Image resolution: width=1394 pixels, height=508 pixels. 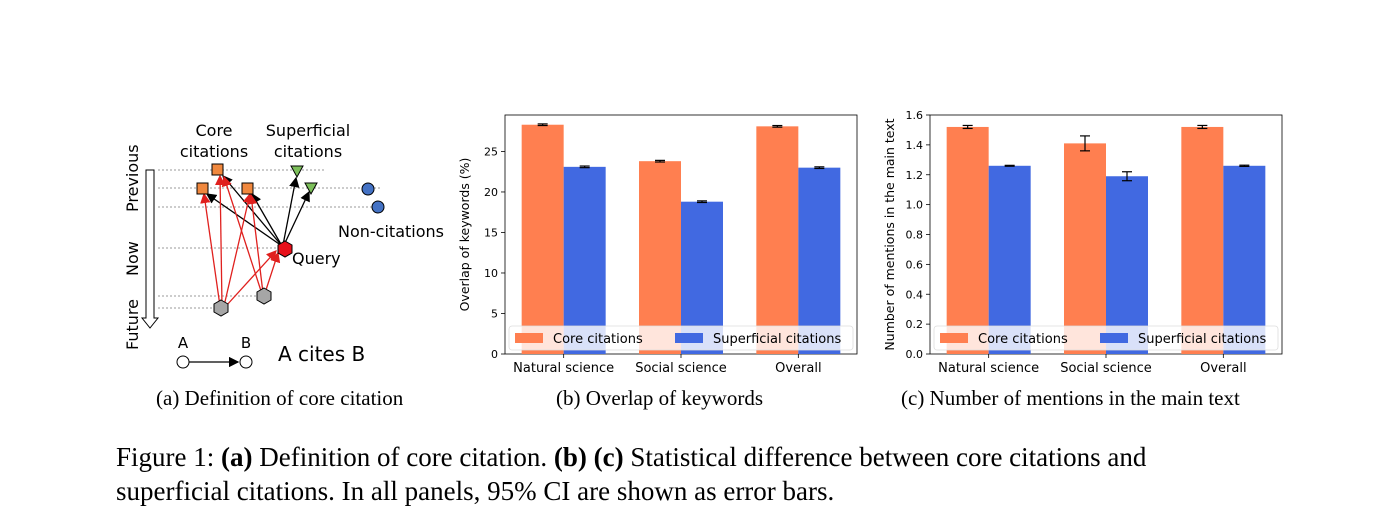 I want to click on figure-caption-a-marker: (a), so click(x=237, y=457).